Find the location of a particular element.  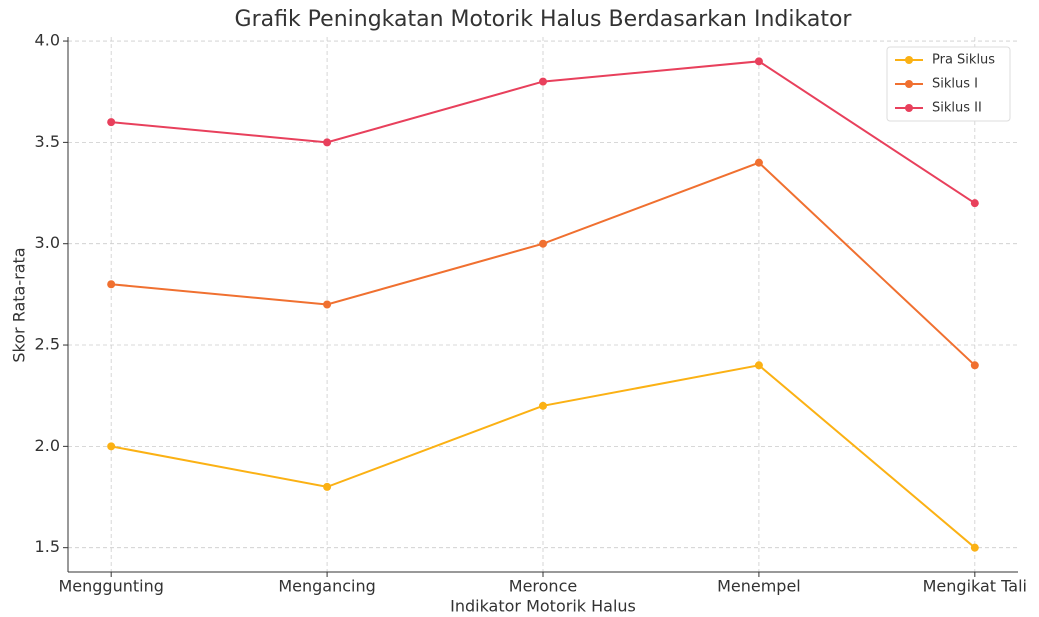

x-tick-label: Mengancing is located at coordinates (326, 586).